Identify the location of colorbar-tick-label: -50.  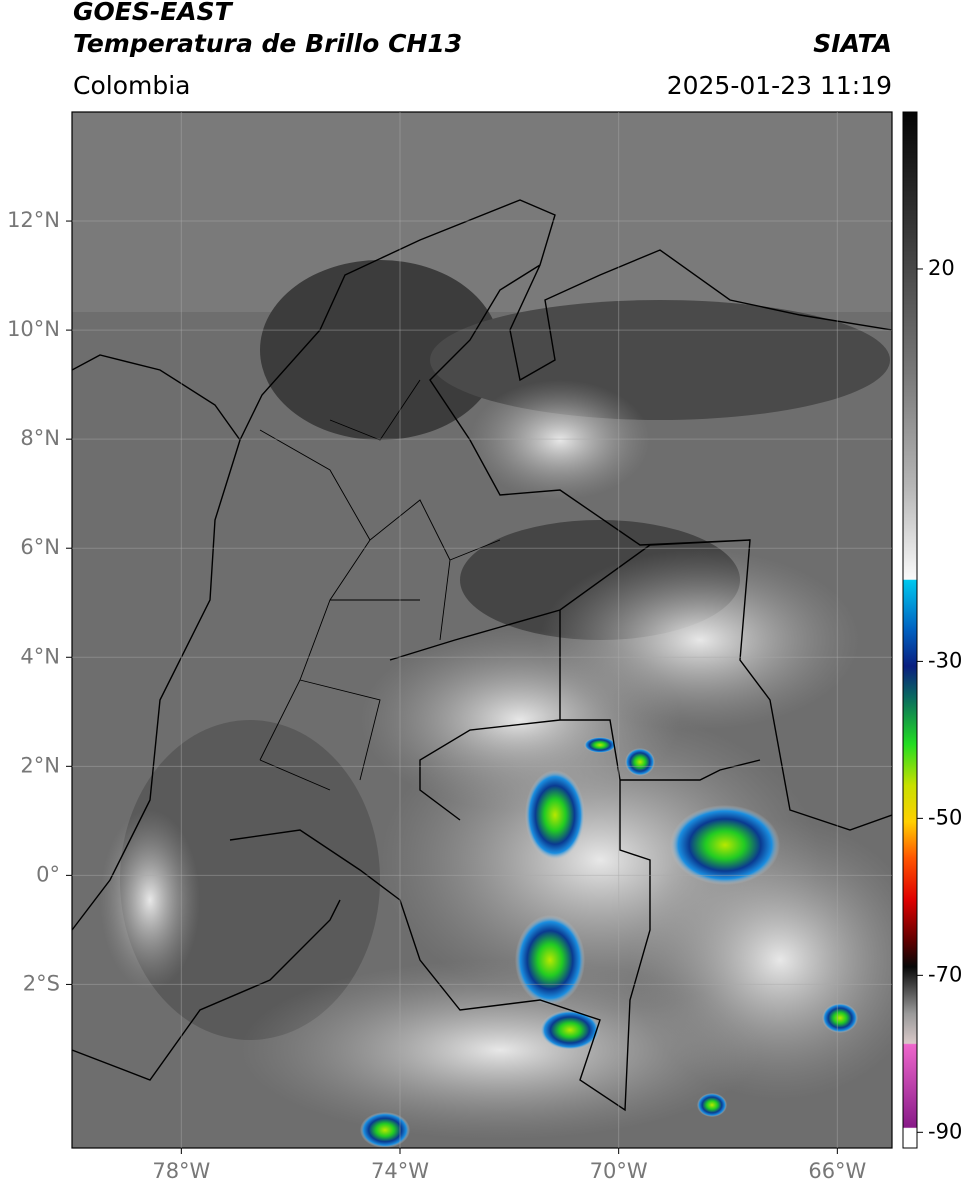
(945, 817).